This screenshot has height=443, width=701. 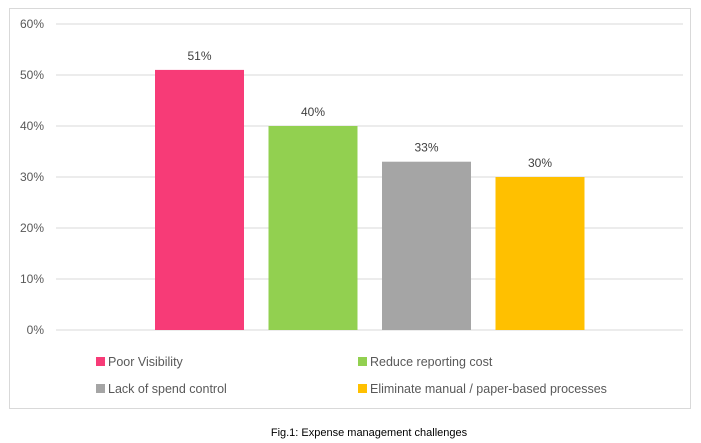 I want to click on y-tick-label: 50%, so click(x=32, y=75).